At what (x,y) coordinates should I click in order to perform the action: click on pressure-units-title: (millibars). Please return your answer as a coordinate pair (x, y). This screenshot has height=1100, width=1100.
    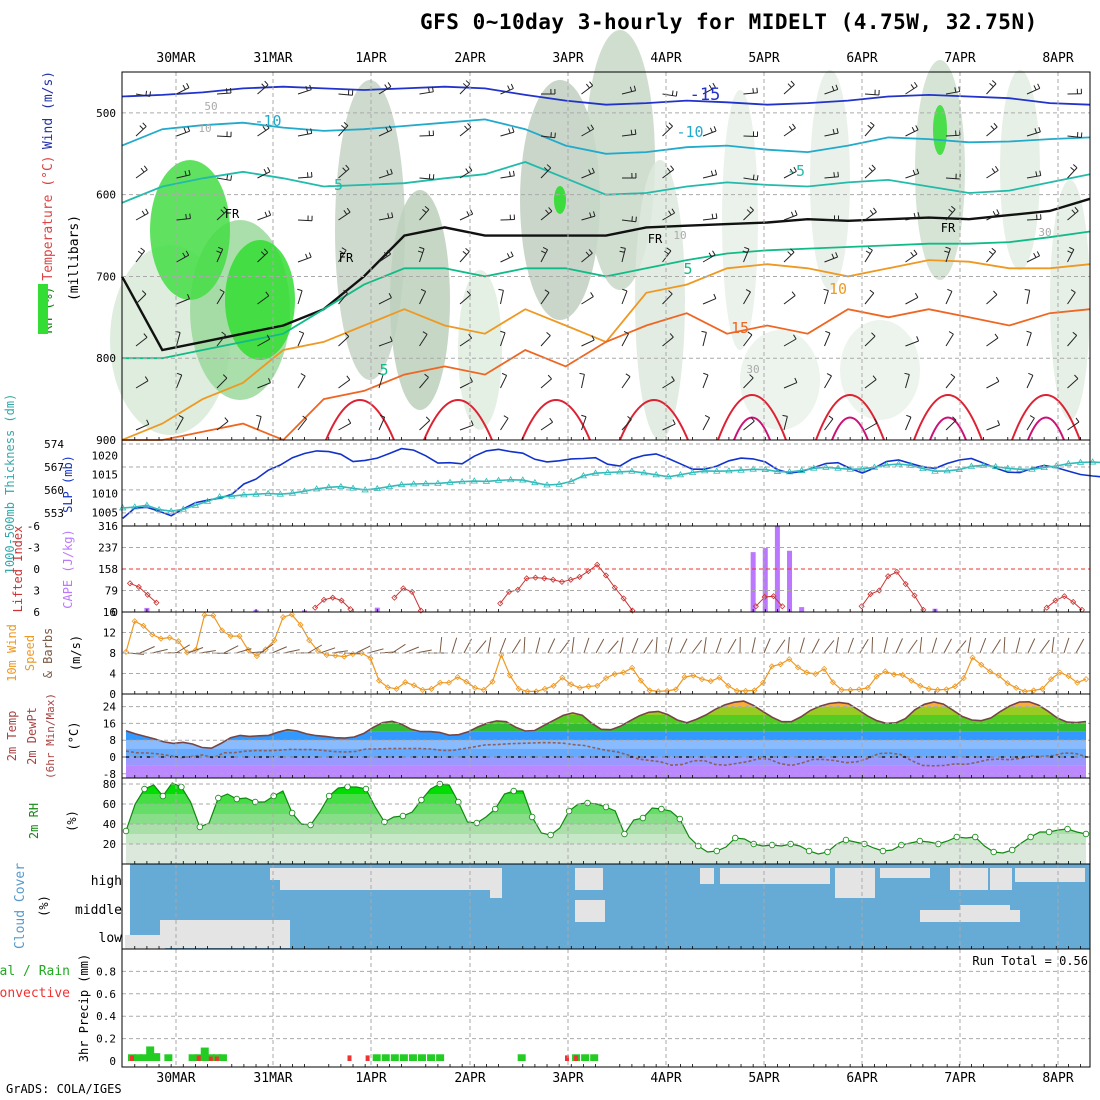
    Looking at the image, I should click on (74, 258).